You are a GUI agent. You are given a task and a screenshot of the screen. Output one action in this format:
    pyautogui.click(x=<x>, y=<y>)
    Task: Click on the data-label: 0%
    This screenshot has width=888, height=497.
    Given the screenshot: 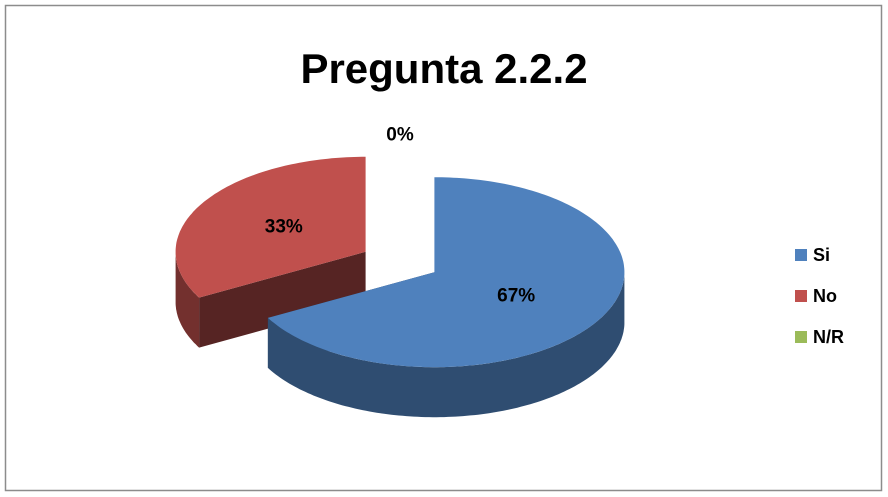 What is the action you would take?
    pyautogui.click(x=400, y=135)
    